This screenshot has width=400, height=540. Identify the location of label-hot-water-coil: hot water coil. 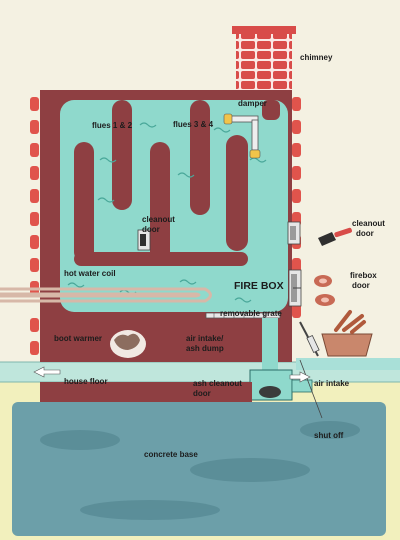
(90, 273).